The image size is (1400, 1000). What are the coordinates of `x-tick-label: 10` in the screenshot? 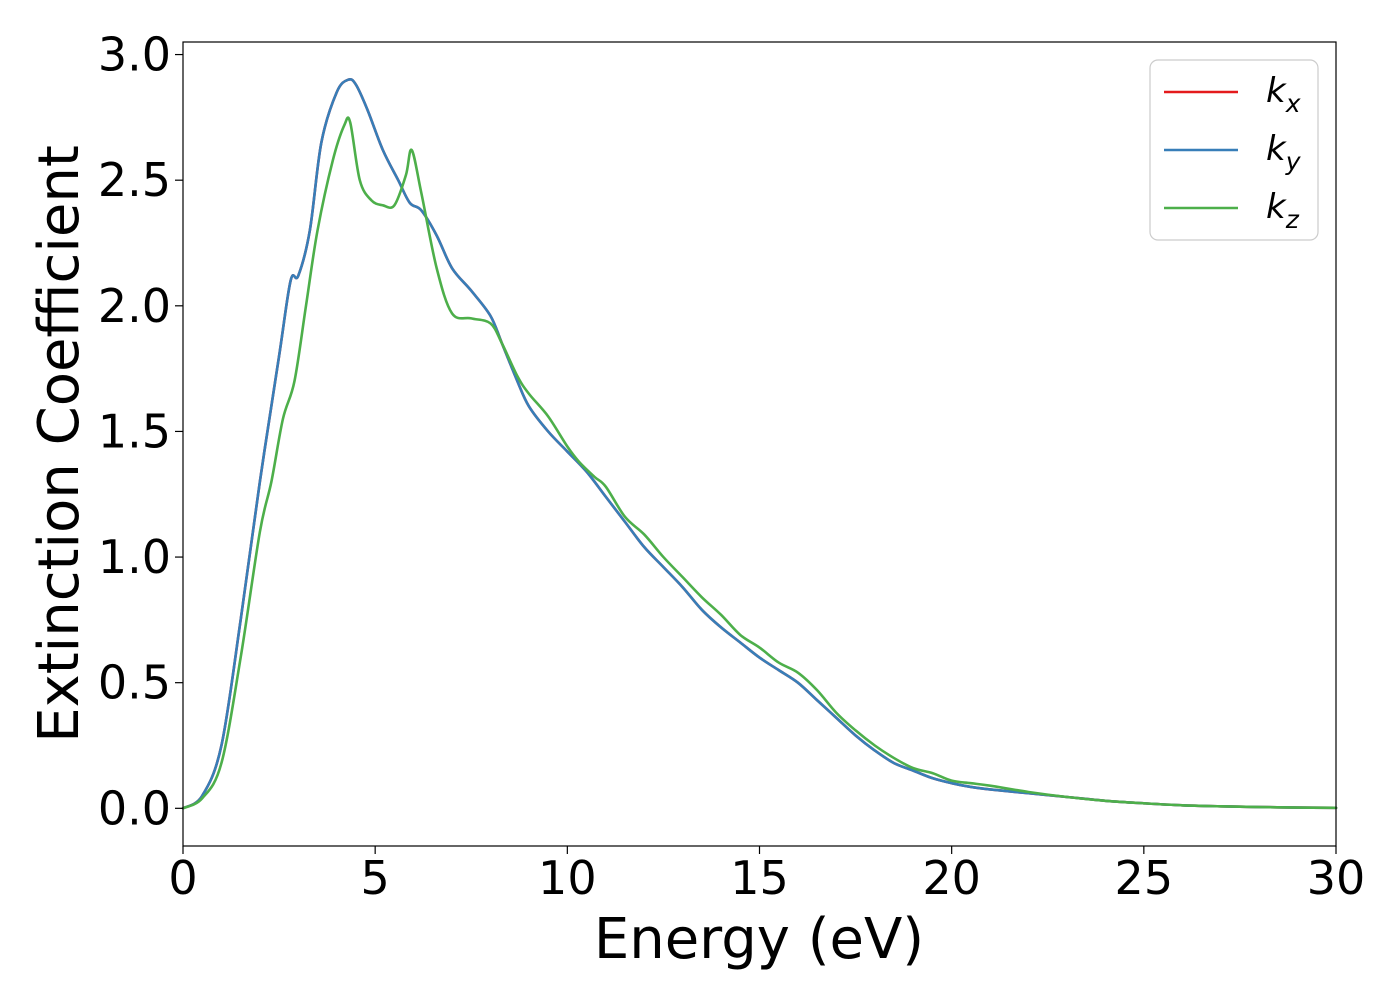 It's located at (567, 878).